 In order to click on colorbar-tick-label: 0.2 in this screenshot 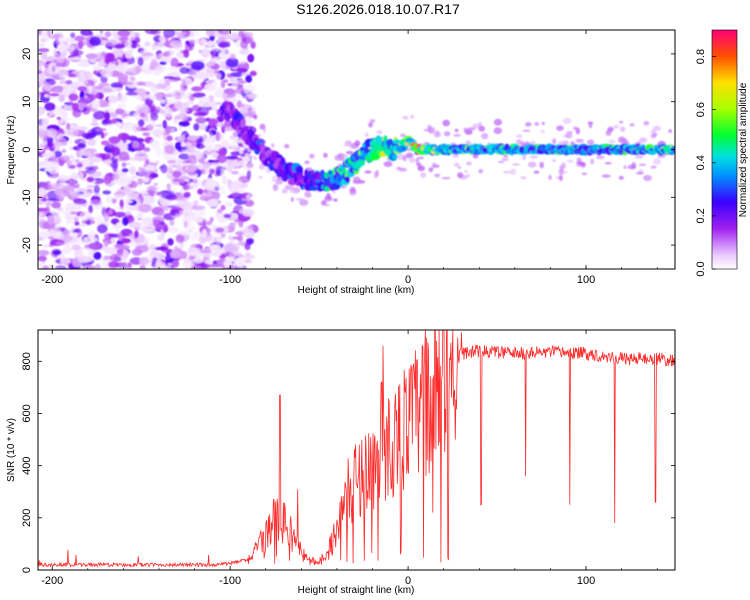, I will do `click(701, 215)`.